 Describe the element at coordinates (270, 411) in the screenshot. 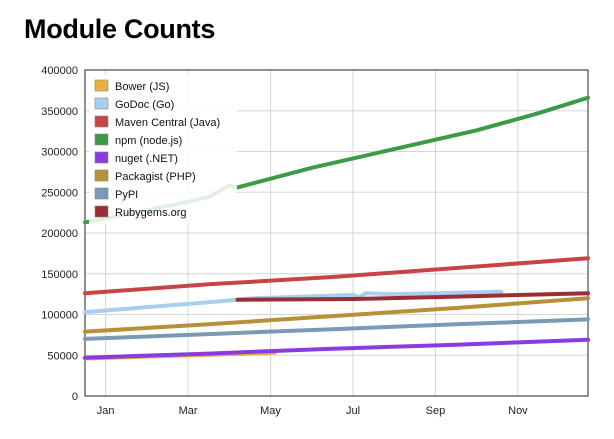

I see `x-tick-label: May` at that location.